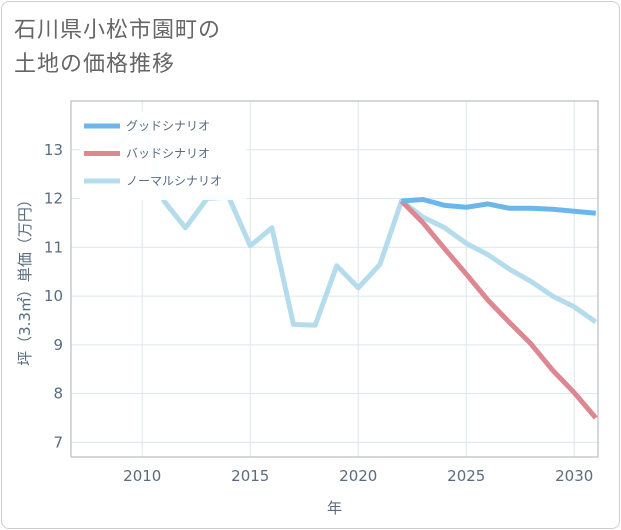  Describe the element at coordinates (142, 476) in the screenshot. I see `x-tick-label-2010: 2010` at that location.